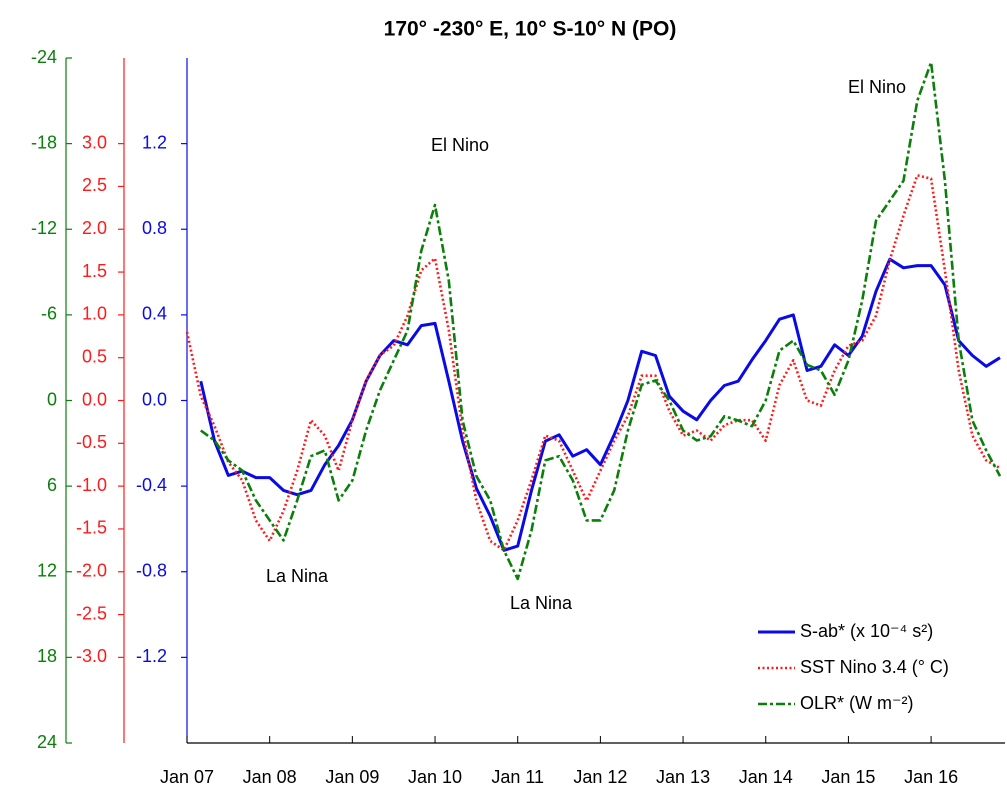 The height and width of the screenshot is (791, 1007). What do you see at coordinates (47, 656) in the screenshot?
I see `y-tick-label: 18` at bounding box center [47, 656].